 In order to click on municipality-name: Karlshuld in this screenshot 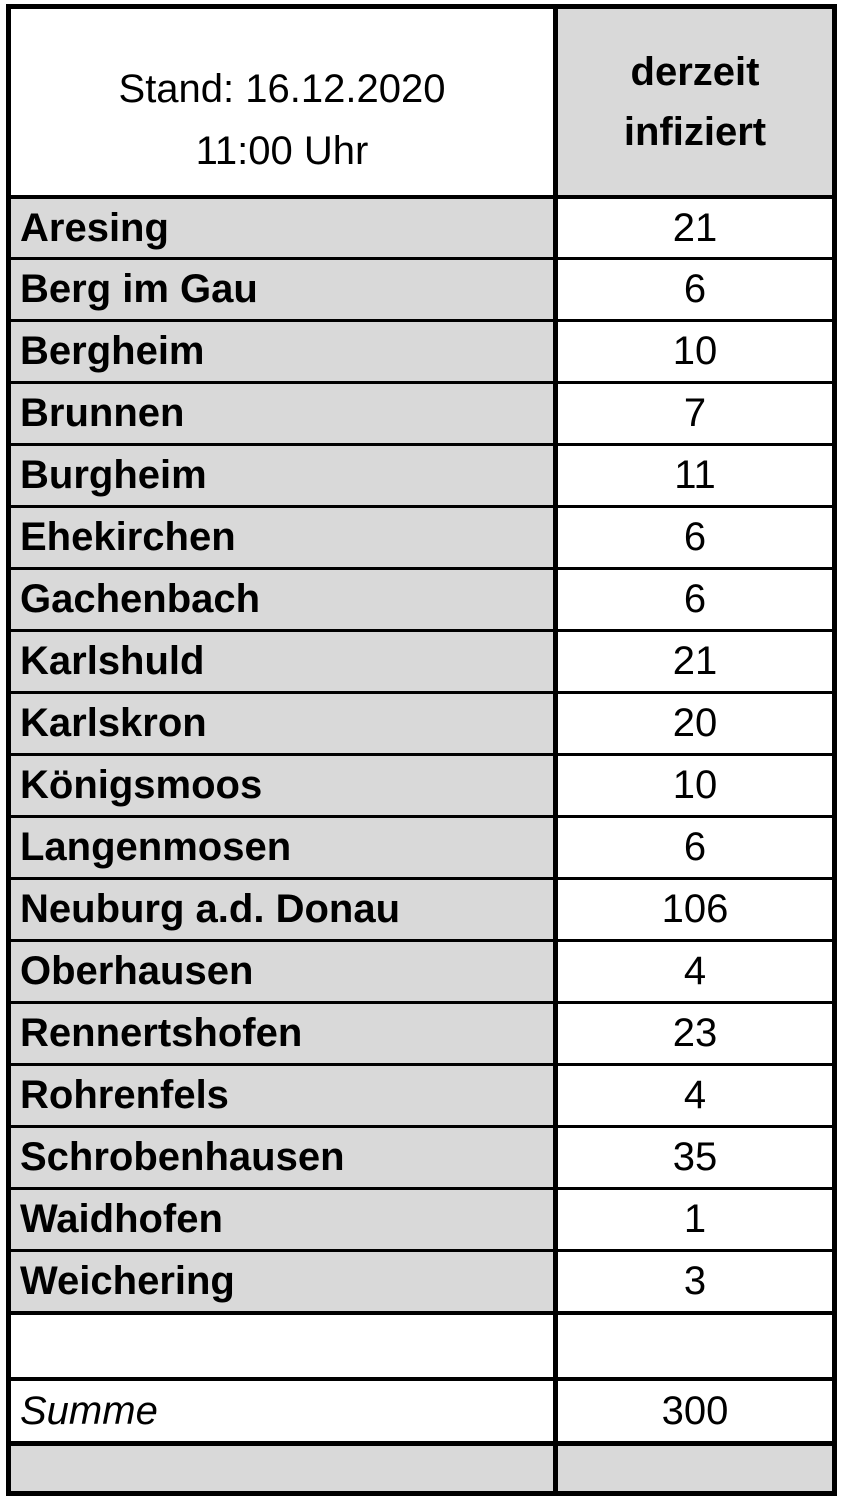, I will do `click(282, 661)`.